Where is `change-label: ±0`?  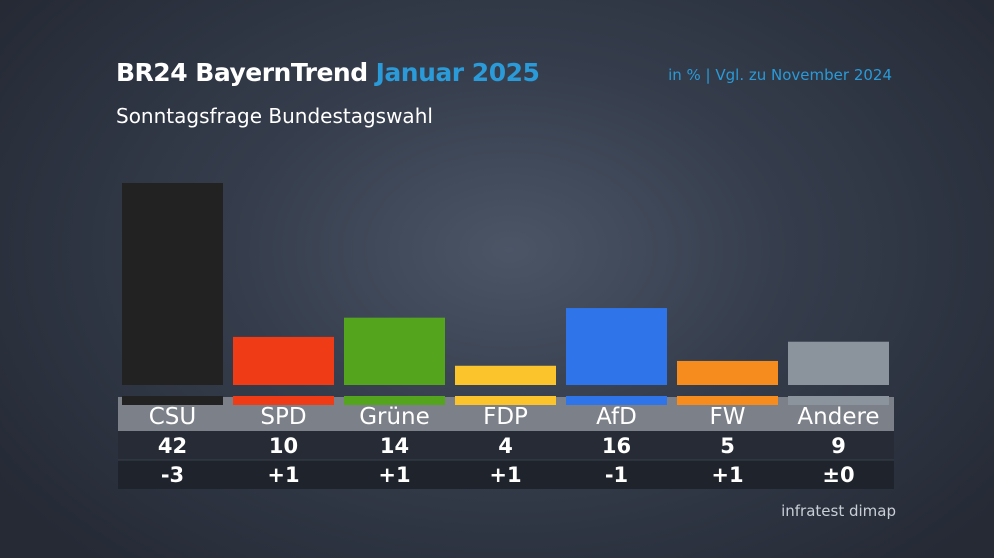
change-label: ±0 is located at coordinates (838, 475).